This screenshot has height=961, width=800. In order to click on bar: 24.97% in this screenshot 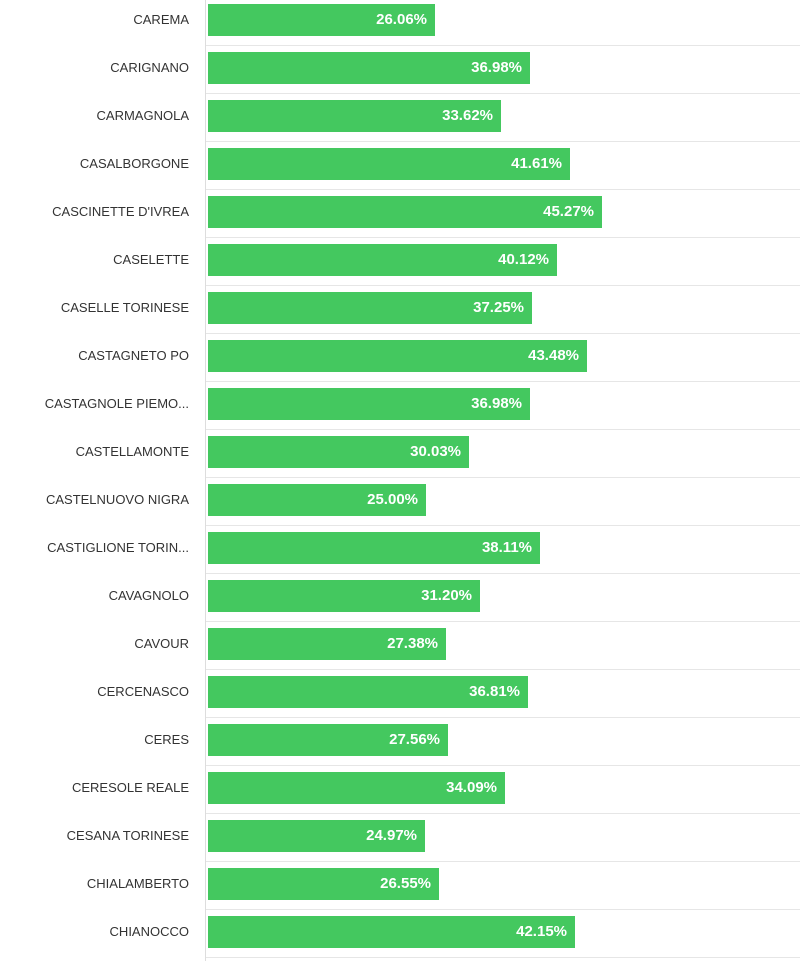, I will do `click(316, 836)`.